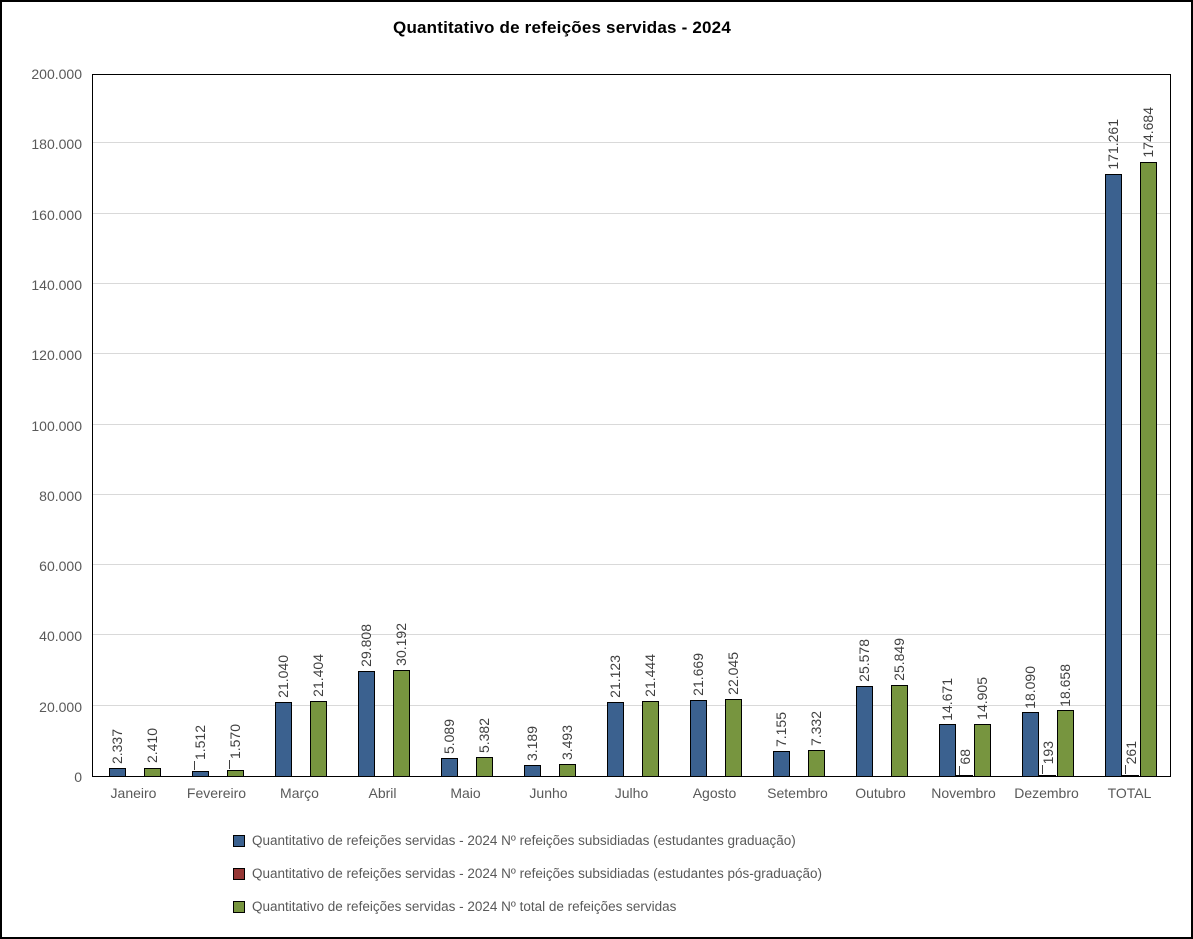 The image size is (1193, 939). What do you see at coordinates (698, 674) in the screenshot?
I see `bar-value-label: 21.669` at bounding box center [698, 674].